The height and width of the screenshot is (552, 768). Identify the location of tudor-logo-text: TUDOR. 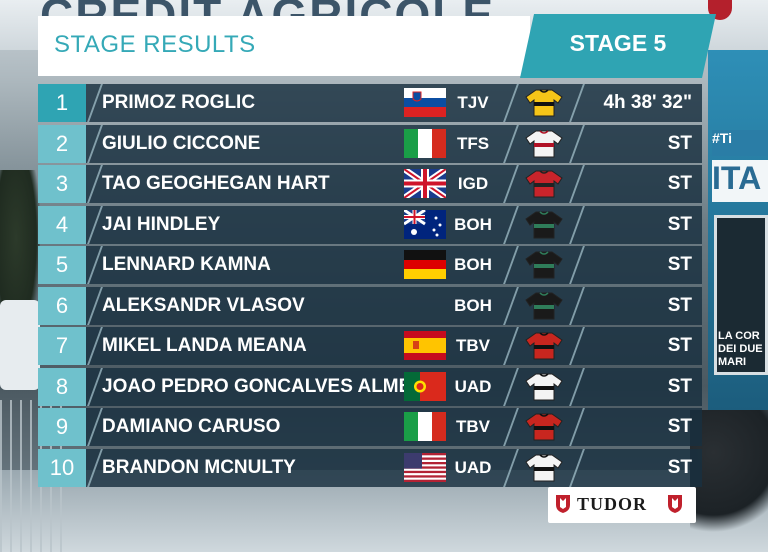
(612, 504).